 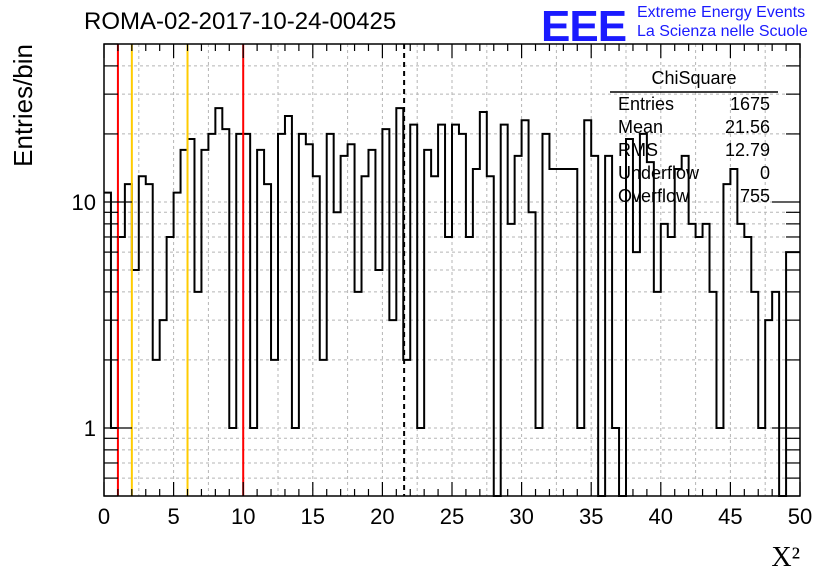 I want to click on x-tick-label: 15, so click(x=313, y=516).